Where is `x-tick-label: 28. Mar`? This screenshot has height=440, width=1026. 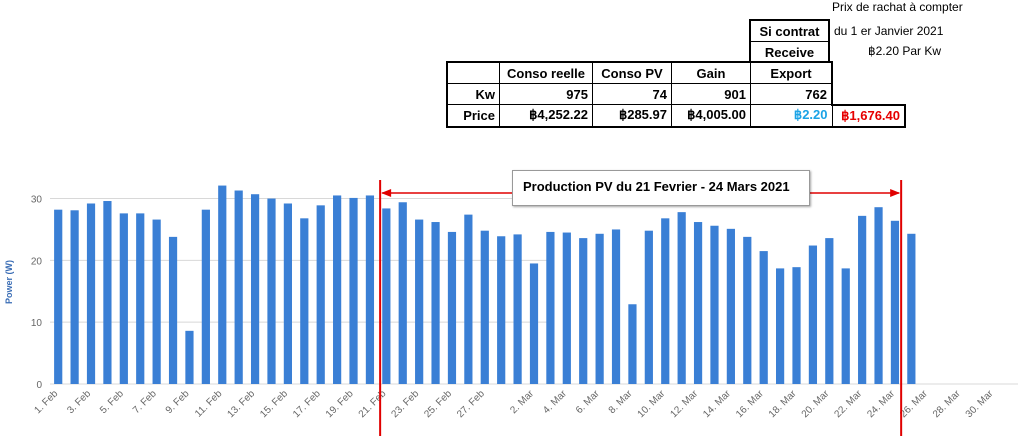
x-tick-label: 28. Mar is located at coordinates (947, 404).